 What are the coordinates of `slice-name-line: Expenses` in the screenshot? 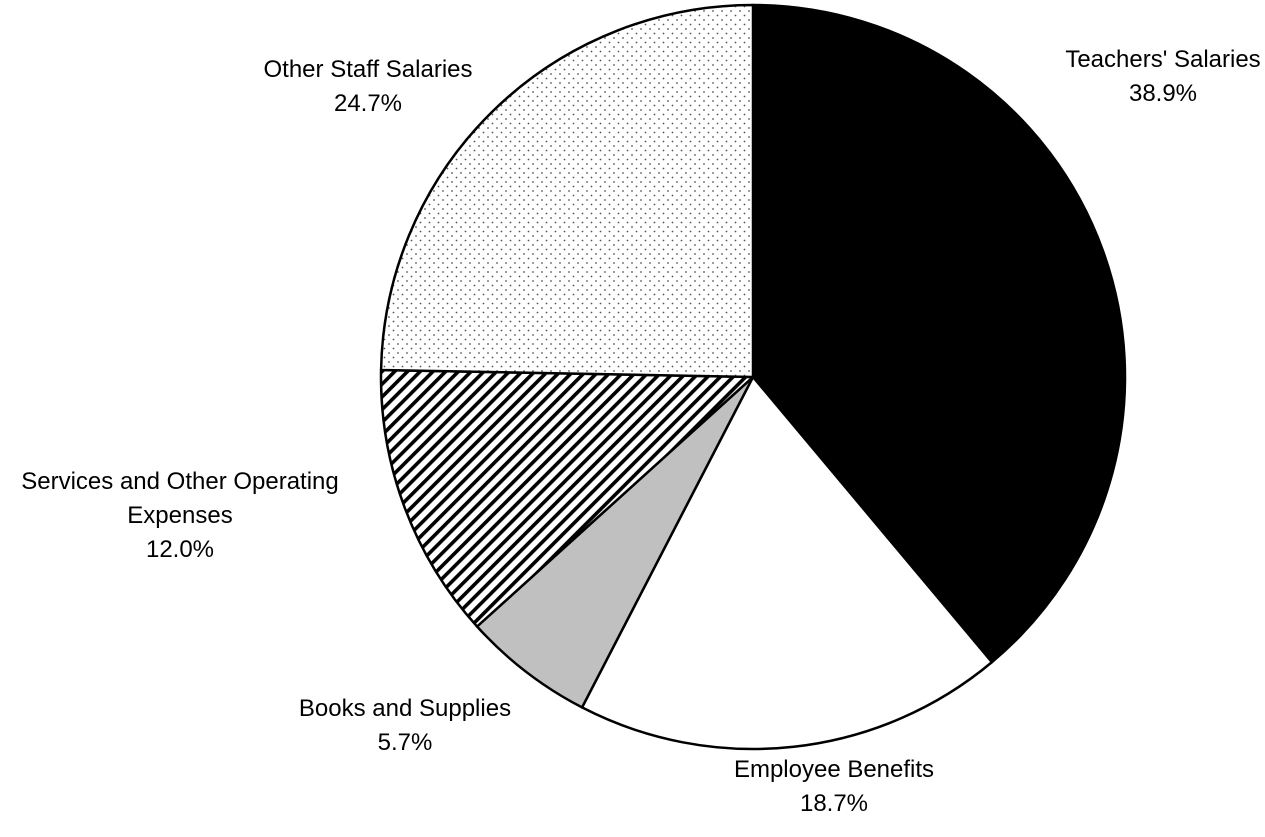 It's located at (179, 515).